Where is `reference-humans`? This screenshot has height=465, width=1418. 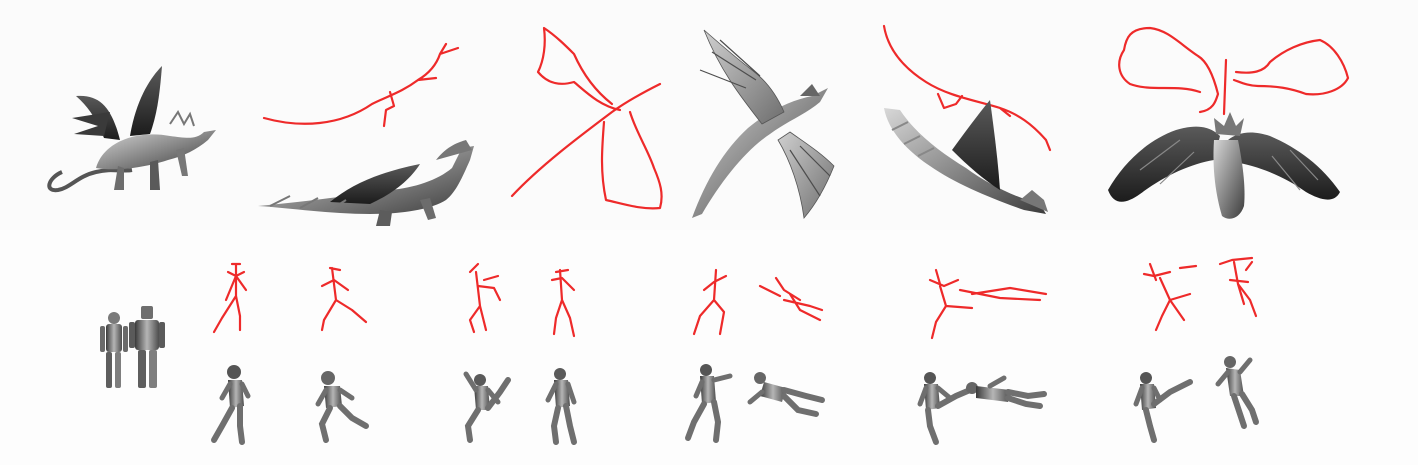 reference-humans is located at coordinates (132, 347).